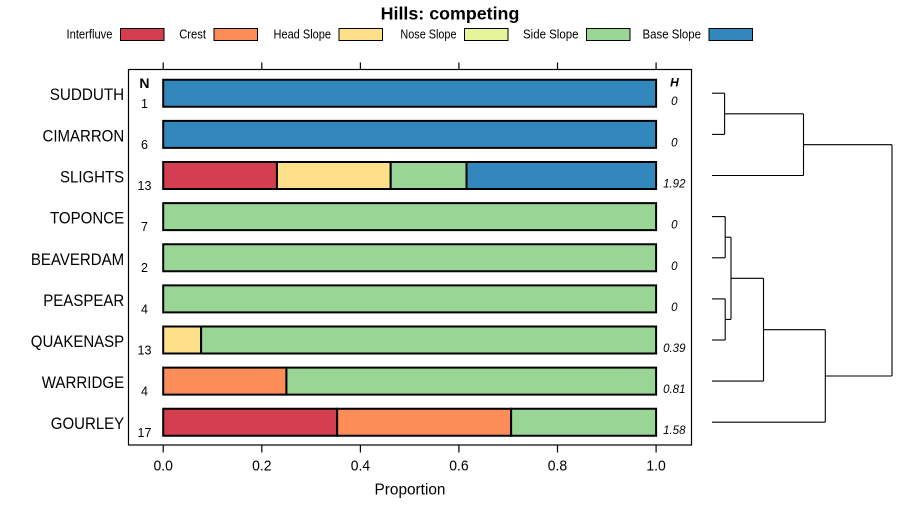 This screenshot has width=900, height=520. What do you see at coordinates (674, 431) in the screenshot?
I see `svg-text: 1.58` at bounding box center [674, 431].